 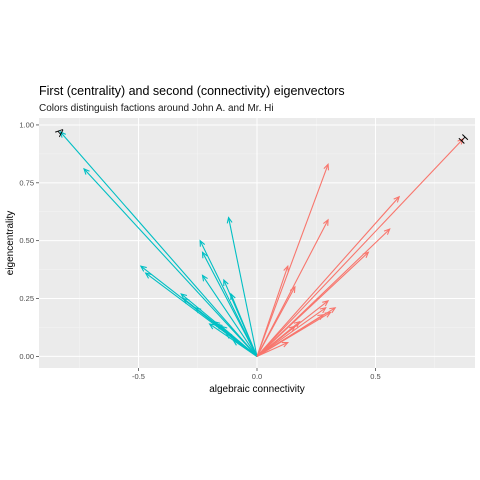 What do you see at coordinates (26, 240) in the screenshot?
I see `y-tick-label: 0.50` at bounding box center [26, 240].